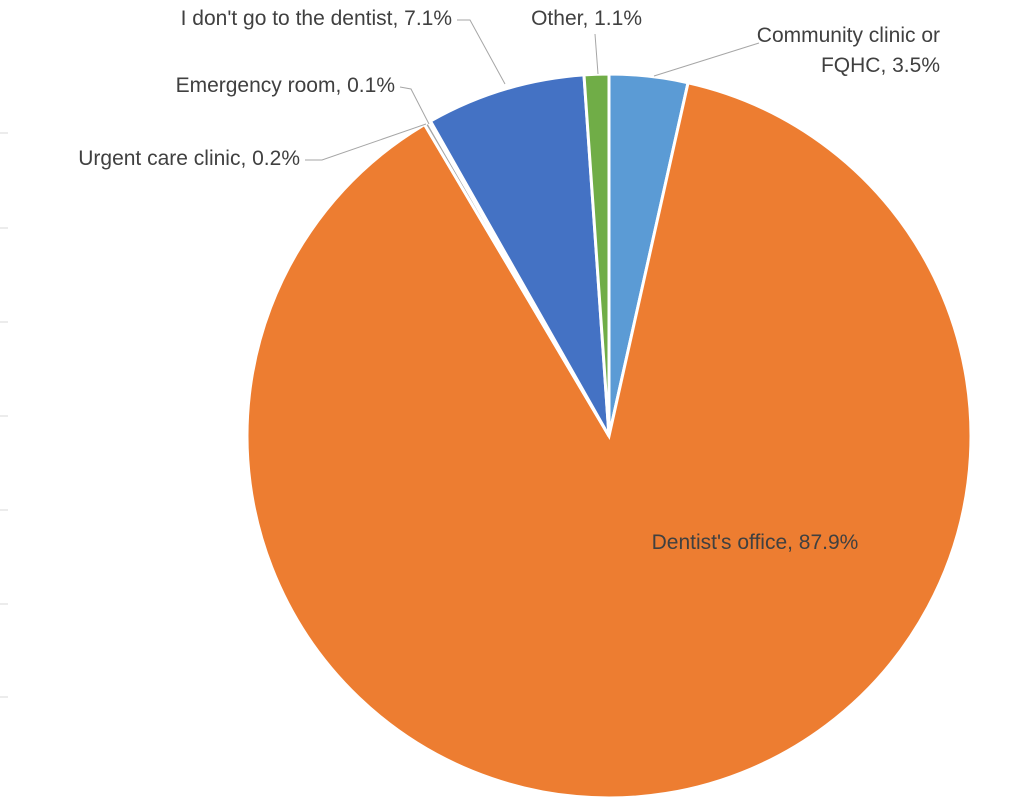 This screenshot has width=1035, height=801. I want to click on data-label-i-don-t-go-to-the-dentist: I don't go to the dentist, 7.1%, so click(316, 18).